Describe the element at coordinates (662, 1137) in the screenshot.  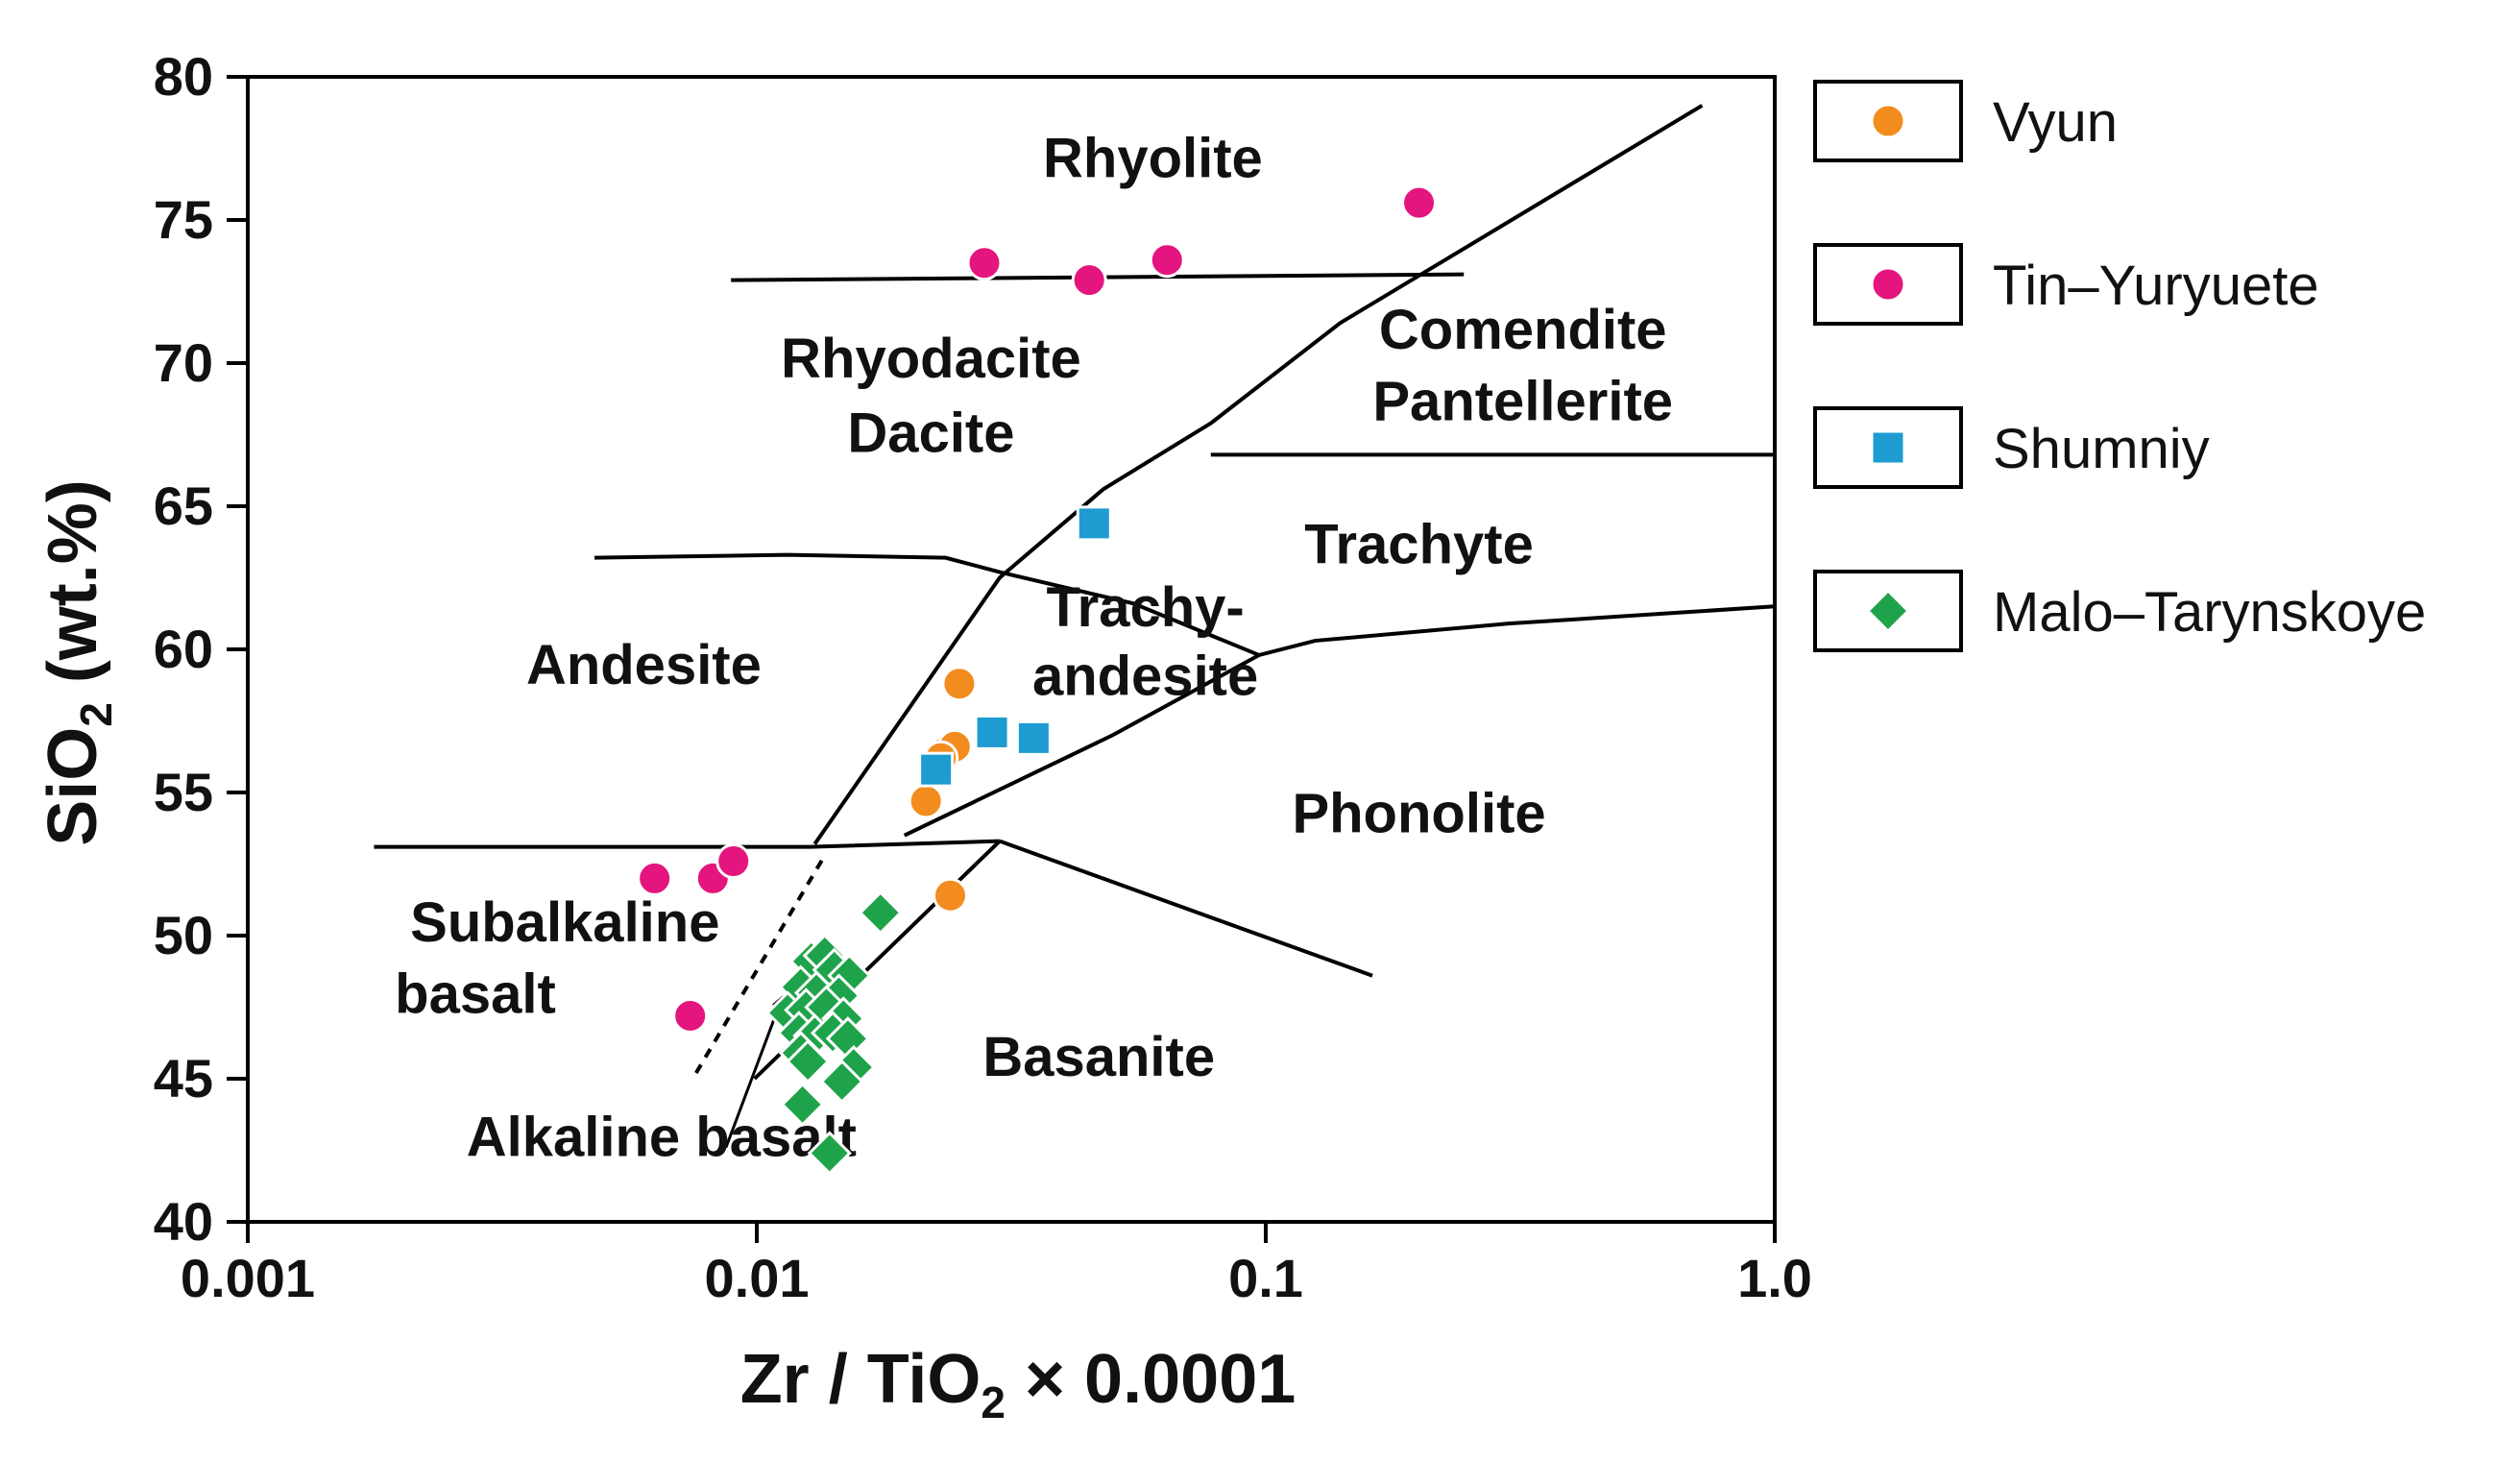
I see `field-label-13: Alkaline basalt` at that location.